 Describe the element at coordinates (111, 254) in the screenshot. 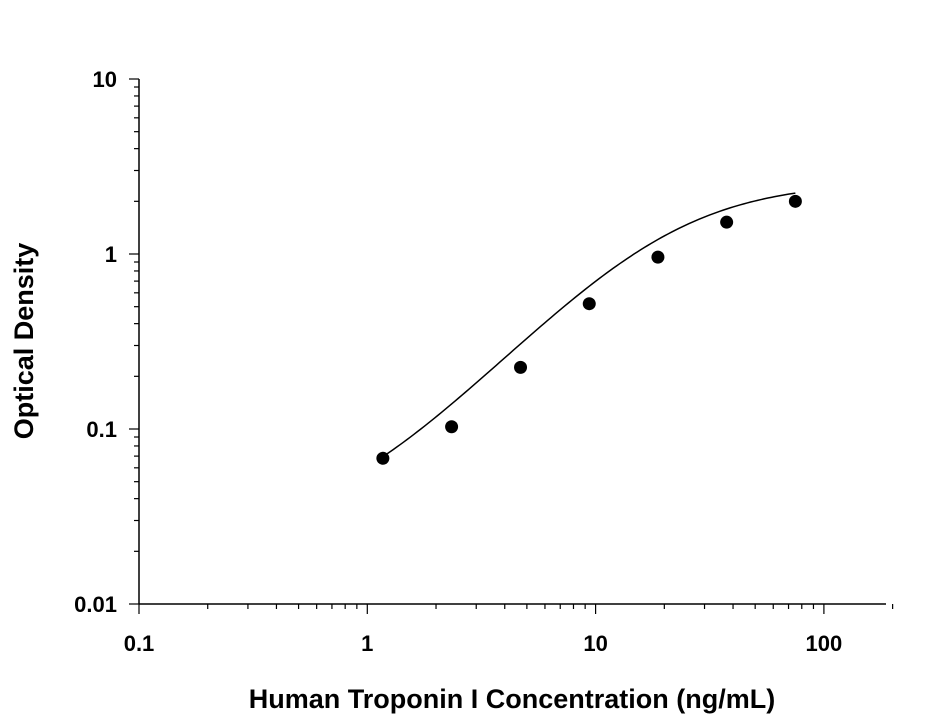

I see `y-tick-label: 1` at that location.